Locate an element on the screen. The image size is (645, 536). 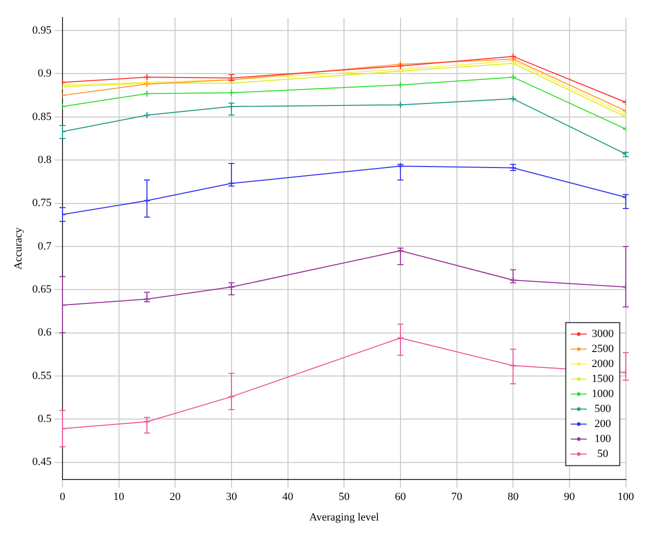
x-tick-label: 100 is located at coordinates (626, 497).